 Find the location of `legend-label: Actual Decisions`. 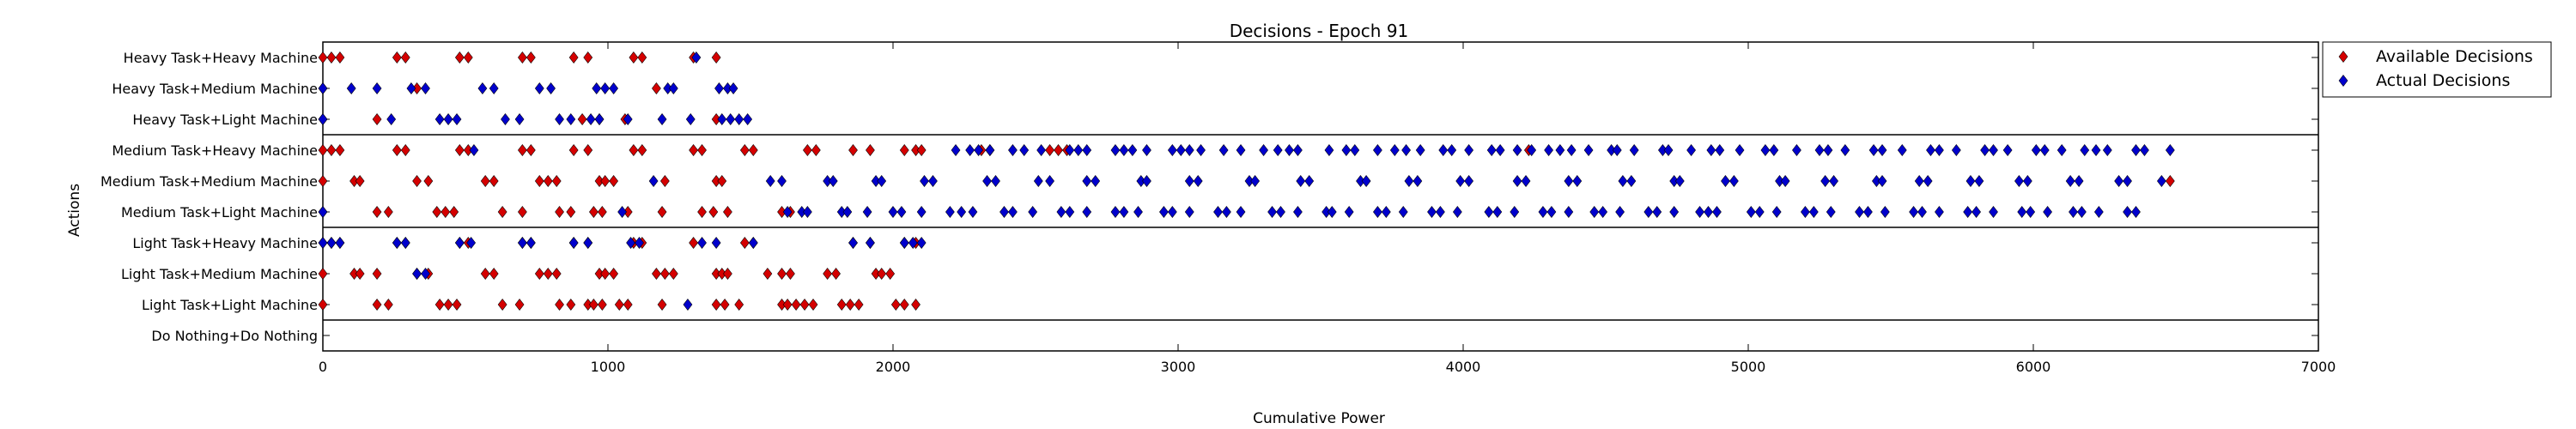

legend-label: Actual Decisions is located at coordinates (2443, 80).